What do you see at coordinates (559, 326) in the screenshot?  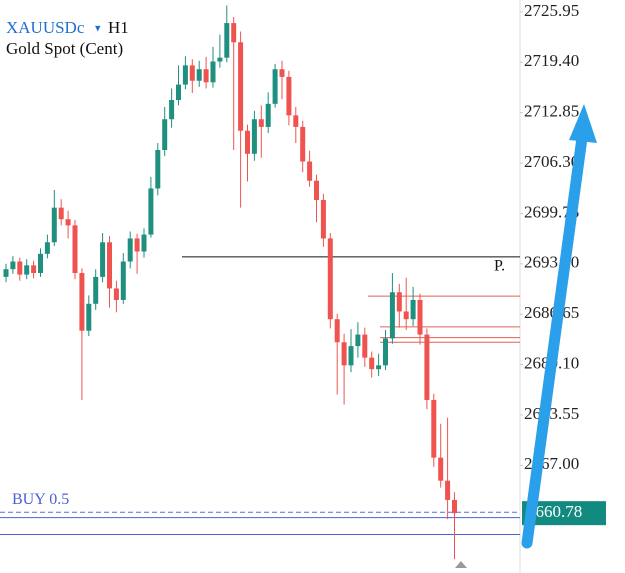 I see `annotation-arrow` at bounding box center [559, 326].